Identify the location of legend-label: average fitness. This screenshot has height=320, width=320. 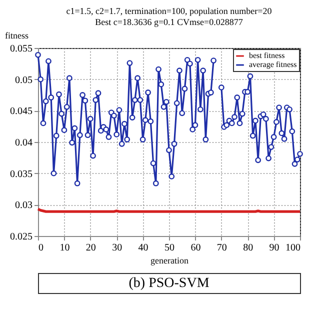
(273, 64).